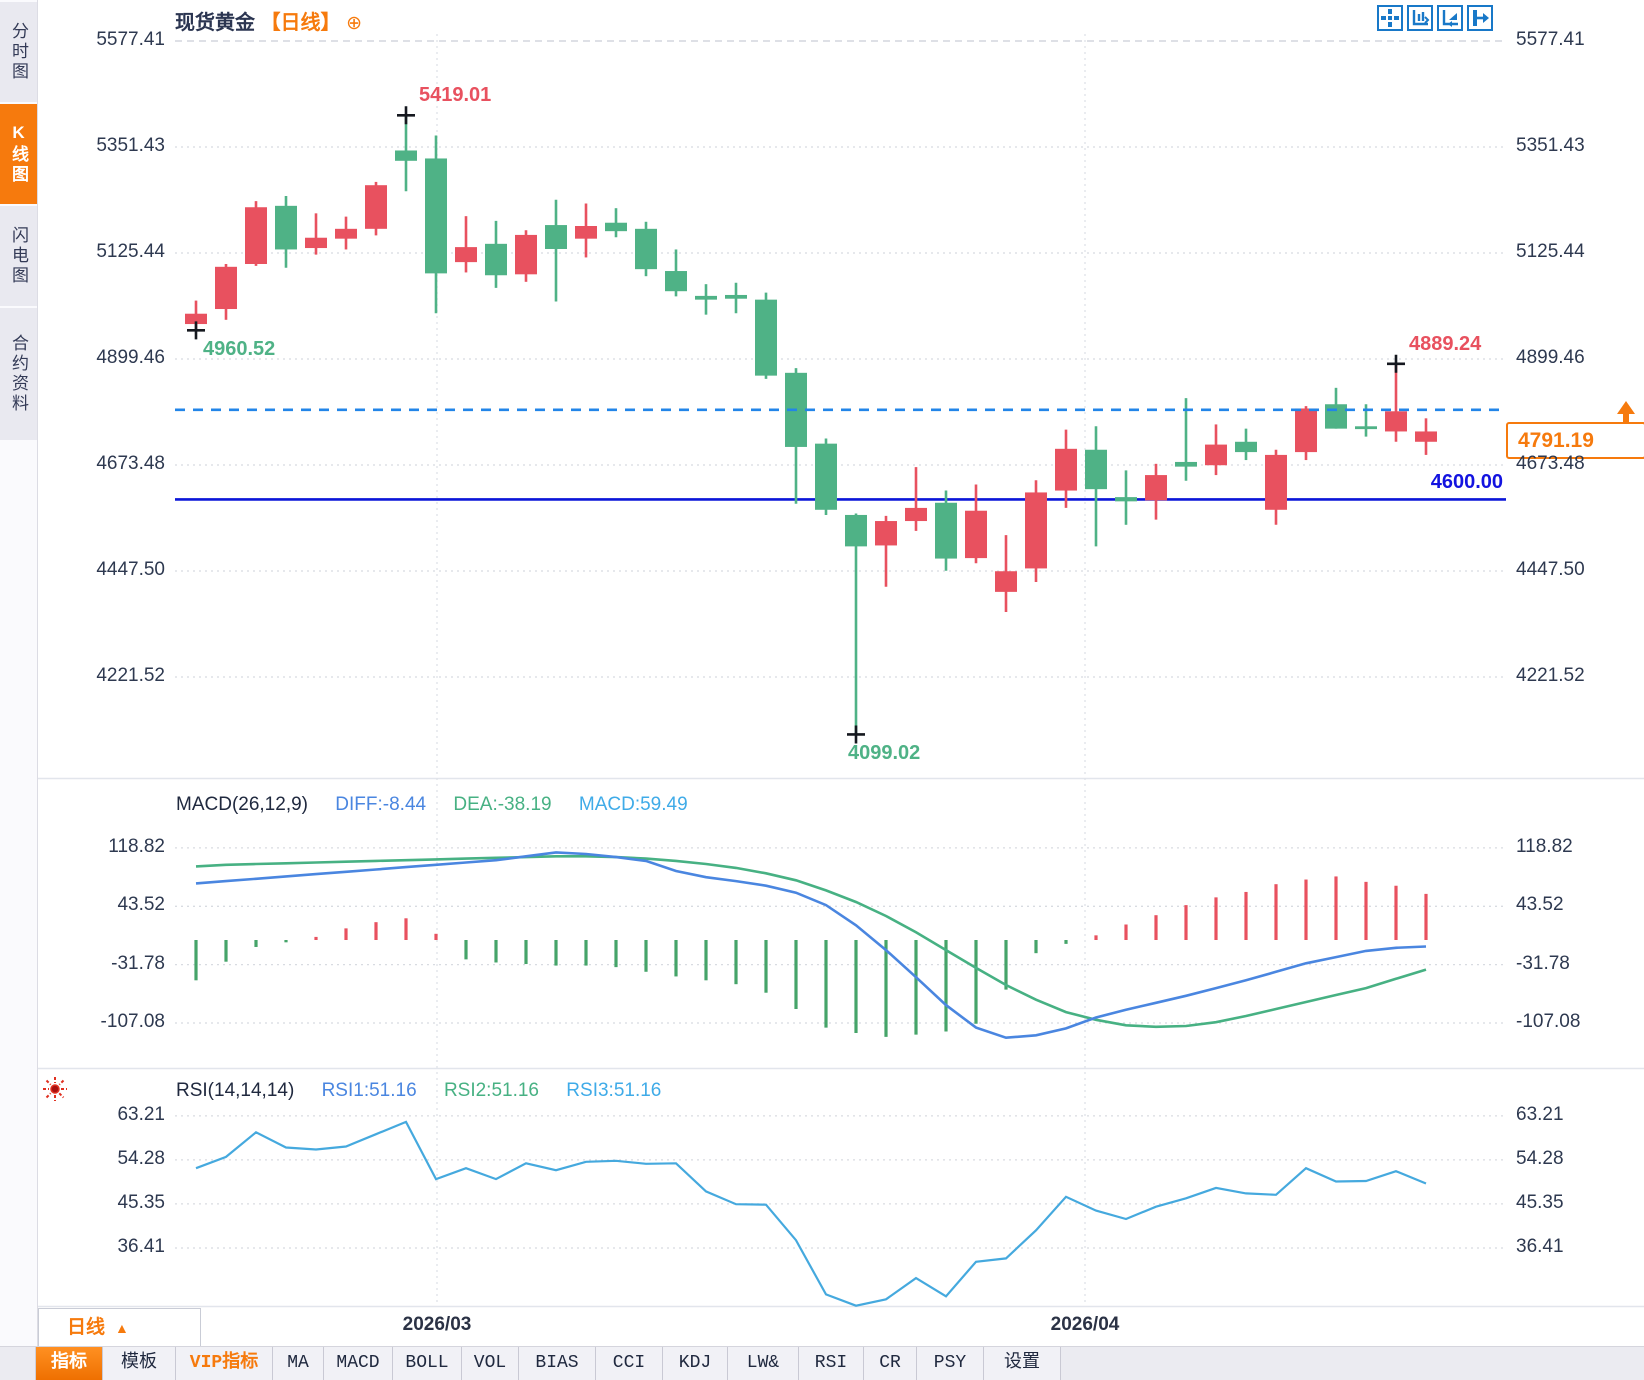 The height and width of the screenshot is (1380, 1644). Describe the element at coordinates (557, 1363) in the screenshot. I see `tab-BIAS: BIAS` at that location.